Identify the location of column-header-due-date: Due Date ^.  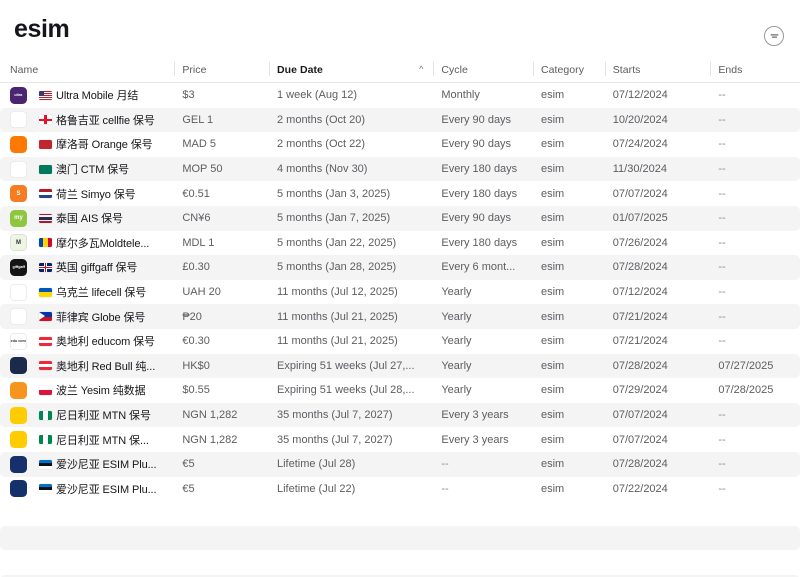
(350, 70).